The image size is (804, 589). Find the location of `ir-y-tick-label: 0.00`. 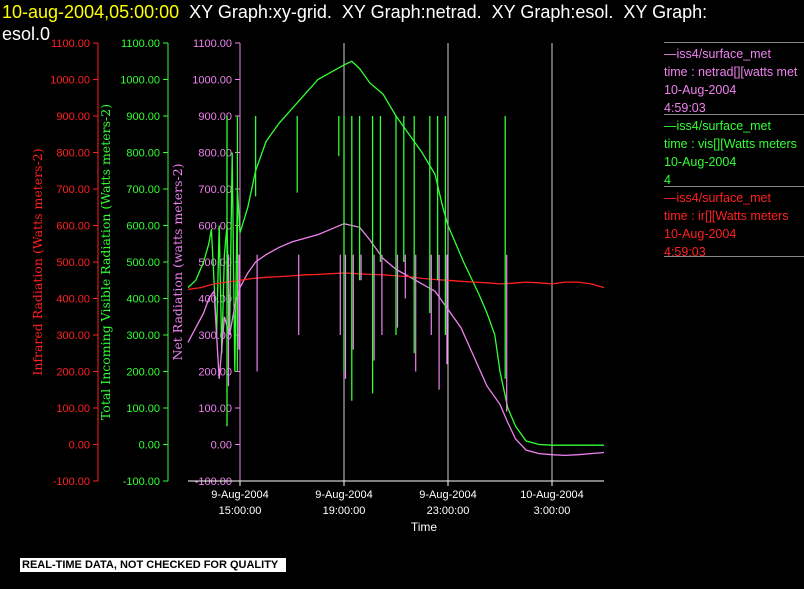

ir-y-tick-label: 0.00 is located at coordinates (79, 446).